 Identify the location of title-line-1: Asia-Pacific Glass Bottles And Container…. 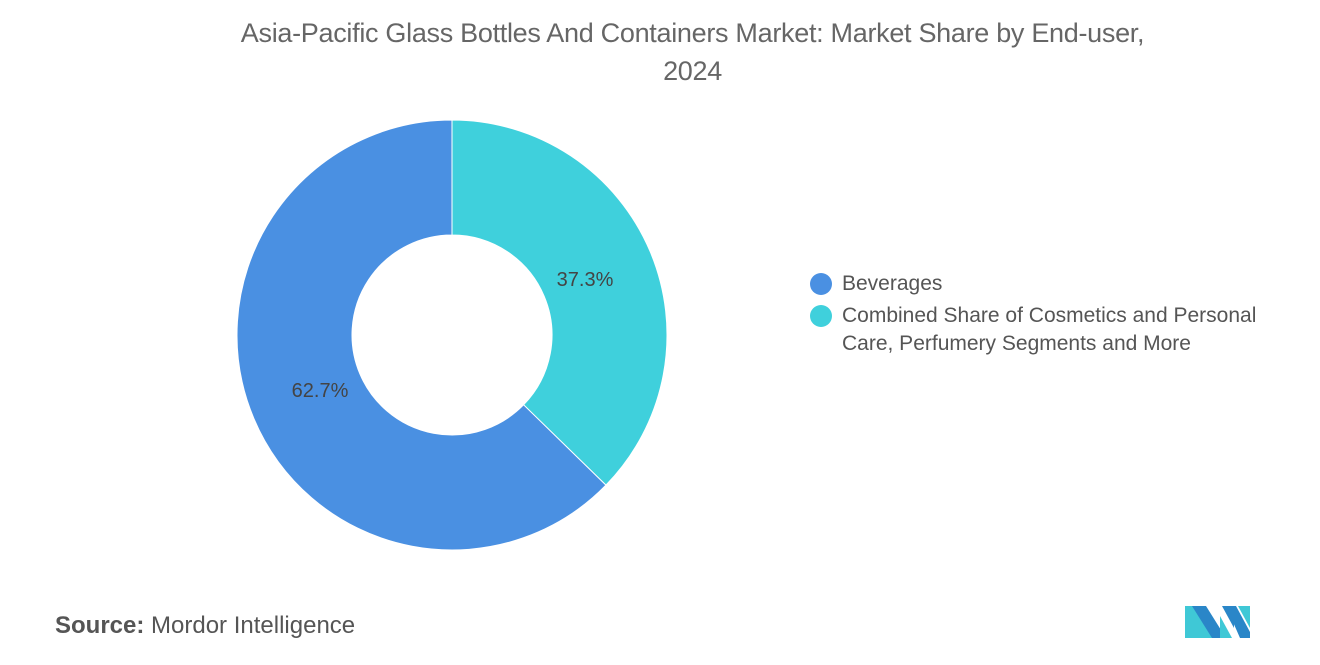
(692, 33).